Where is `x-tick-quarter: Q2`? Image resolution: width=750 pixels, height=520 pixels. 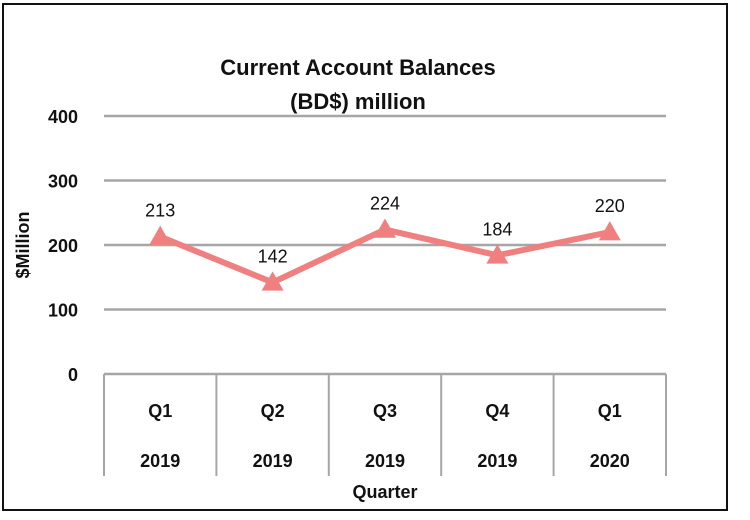
x-tick-quarter: Q2 is located at coordinates (273, 411).